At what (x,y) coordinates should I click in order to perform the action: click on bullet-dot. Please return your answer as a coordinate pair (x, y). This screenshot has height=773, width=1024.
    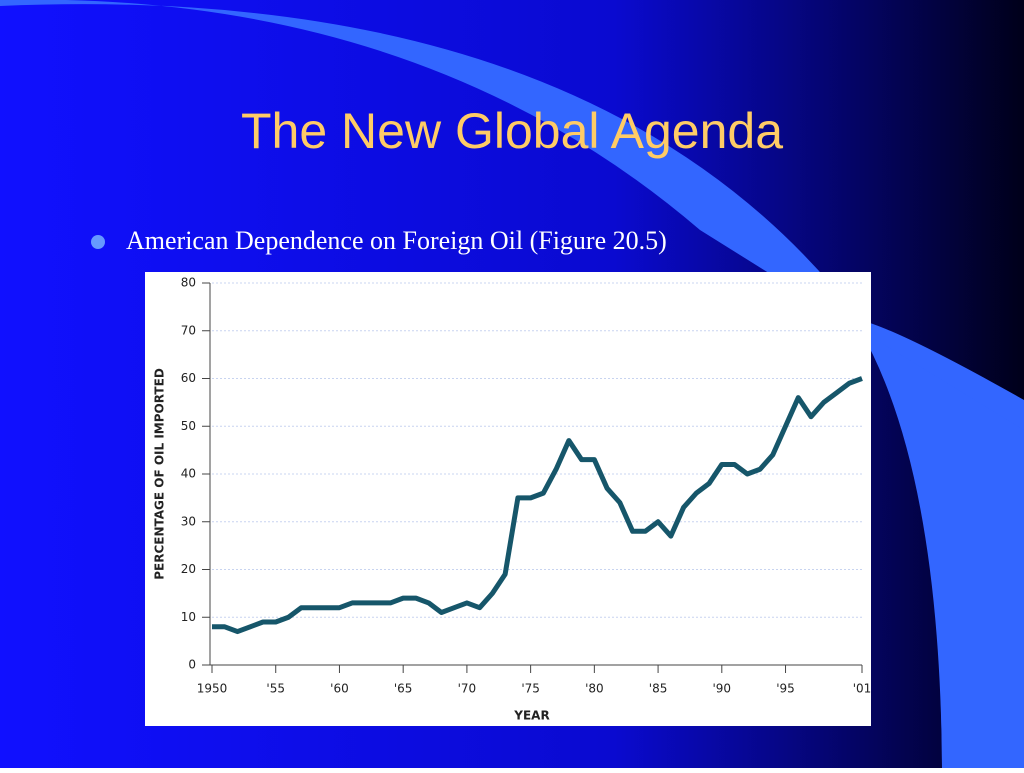
    Looking at the image, I should click on (98, 242).